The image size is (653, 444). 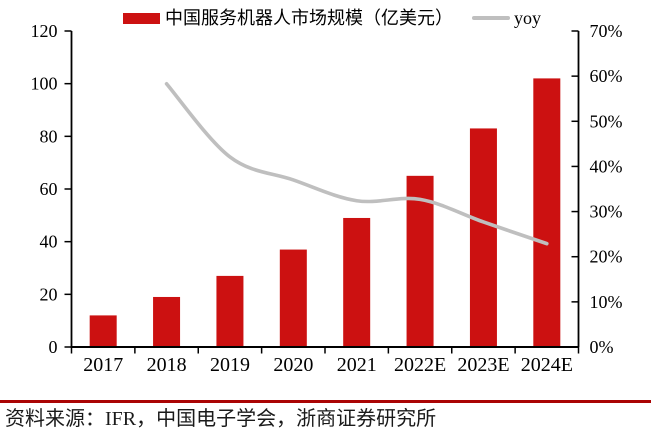 What do you see at coordinates (602, 347) in the screenshot?
I see `right-axis-tick-label: 0%` at bounding box center [602, 347].